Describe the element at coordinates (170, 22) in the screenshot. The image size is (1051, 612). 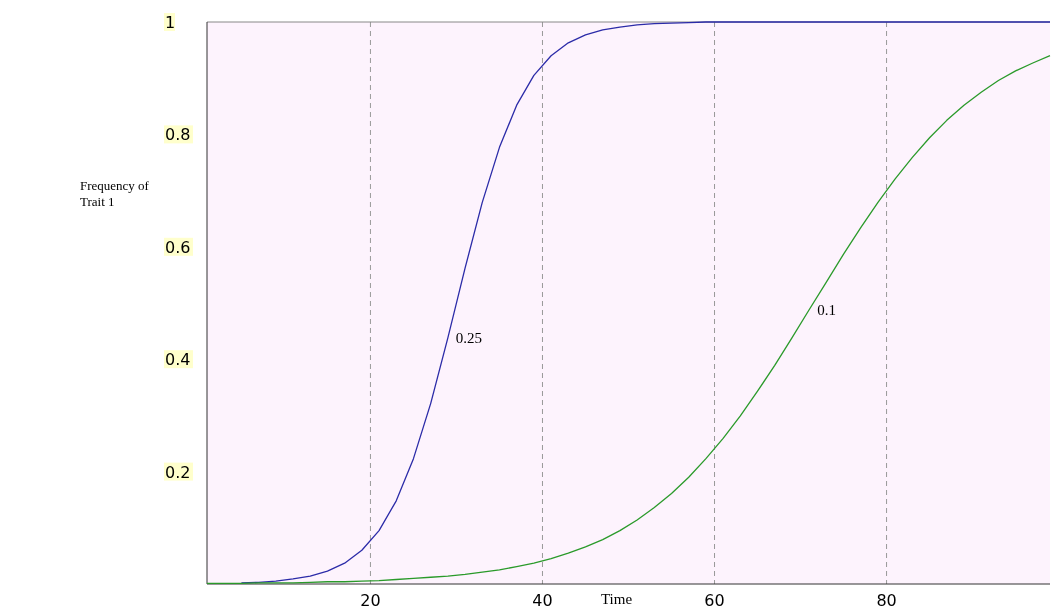
I see `y-tick-label: 1` at that location.